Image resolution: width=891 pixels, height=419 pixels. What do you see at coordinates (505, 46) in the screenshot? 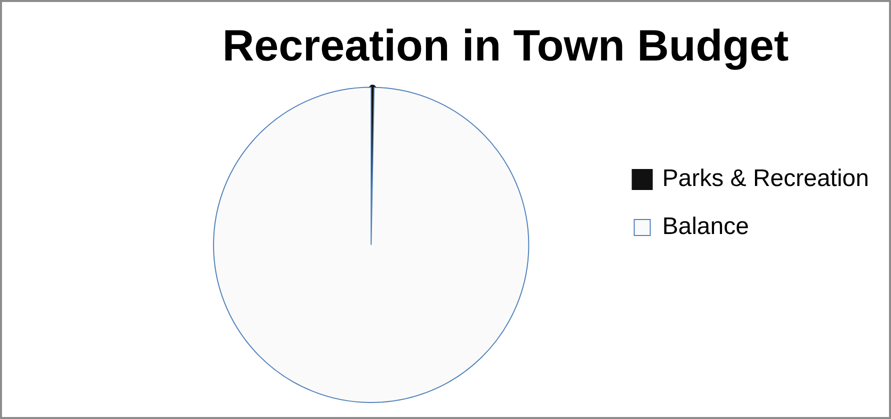
I see `chart-title: Recreation in Town Budget` at bounding box center [505, 46].